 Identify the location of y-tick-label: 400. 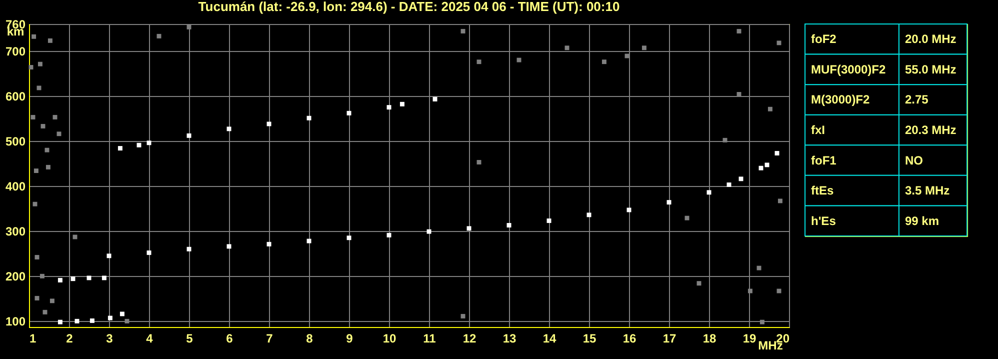
(15, 187).